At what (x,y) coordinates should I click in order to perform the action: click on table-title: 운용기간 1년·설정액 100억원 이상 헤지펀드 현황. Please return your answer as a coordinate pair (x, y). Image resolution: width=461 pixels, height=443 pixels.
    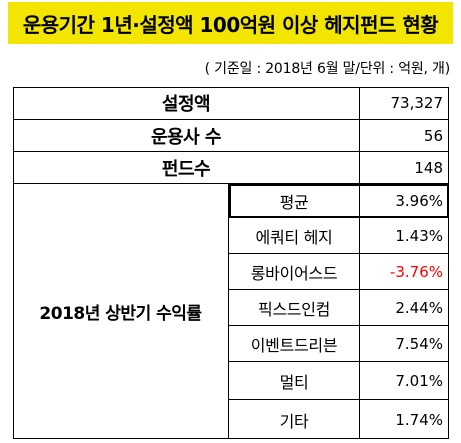
    Looking at the image, I should click on (230, 23).